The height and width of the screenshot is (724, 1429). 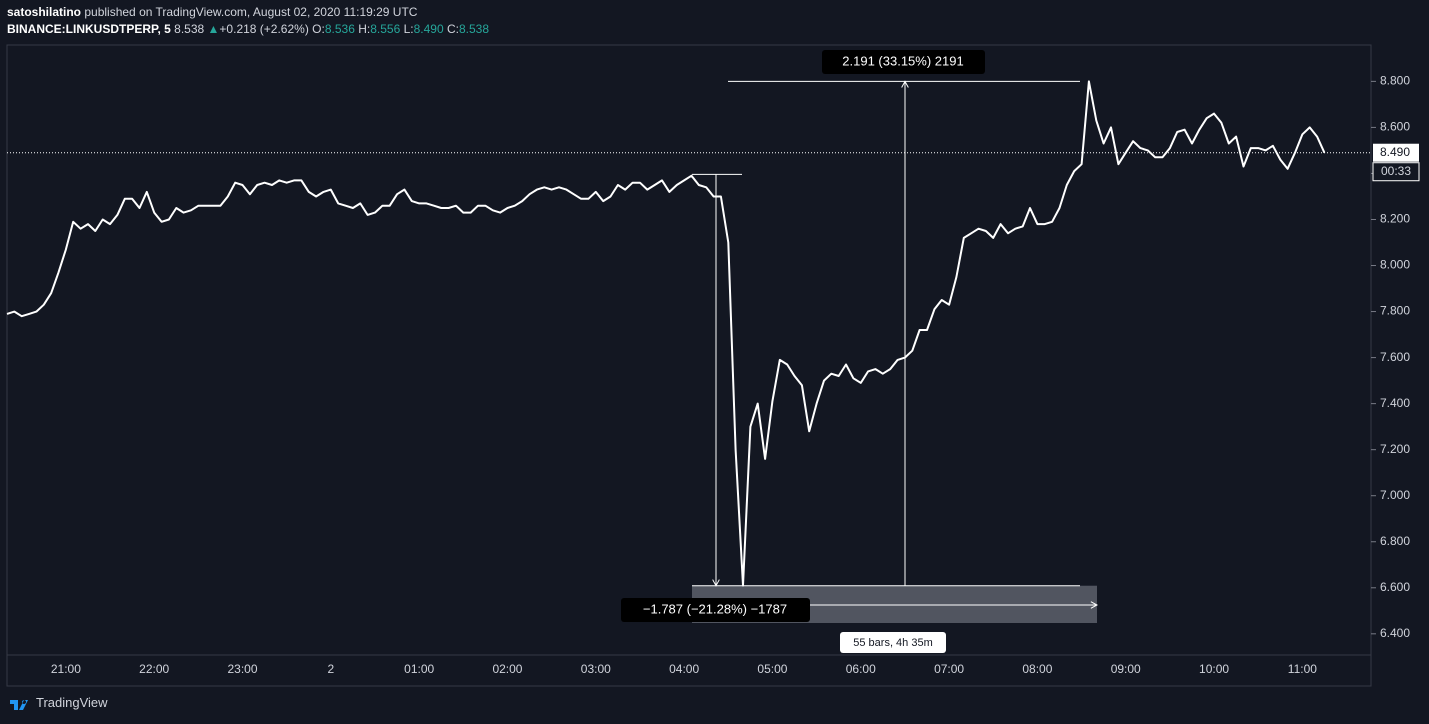 I want to click on open: 8.536, so click(x=339, y=29).